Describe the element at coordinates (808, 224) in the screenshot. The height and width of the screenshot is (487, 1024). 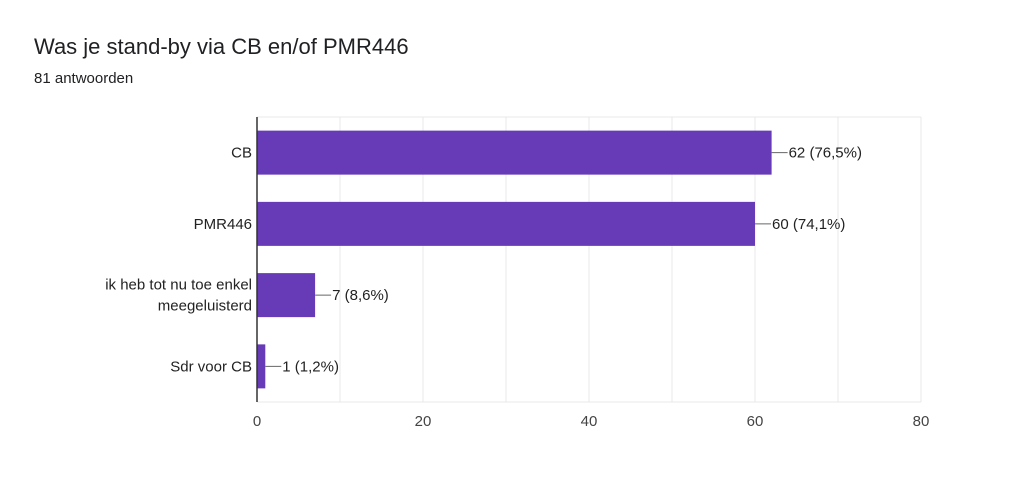
I see `data-label: 60 (74,1%)` at that location.